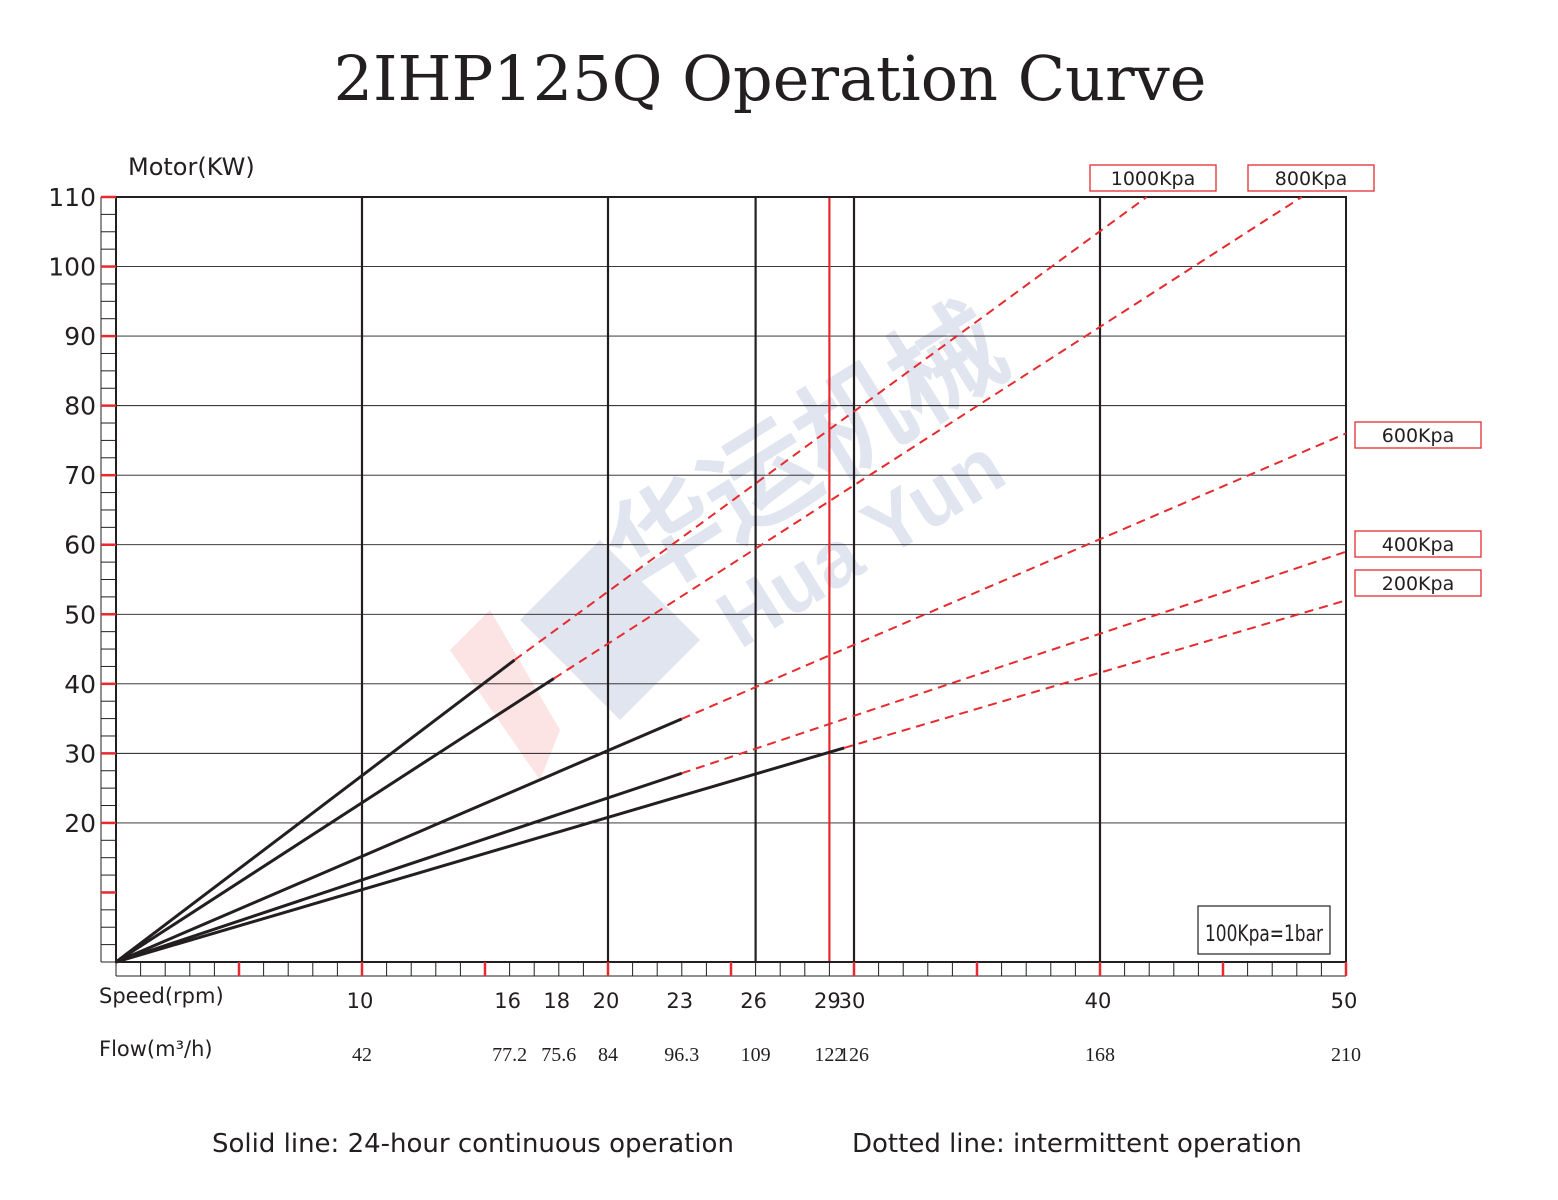  I want to click on flow-tick-label-29: 122, so click(829, 1055).